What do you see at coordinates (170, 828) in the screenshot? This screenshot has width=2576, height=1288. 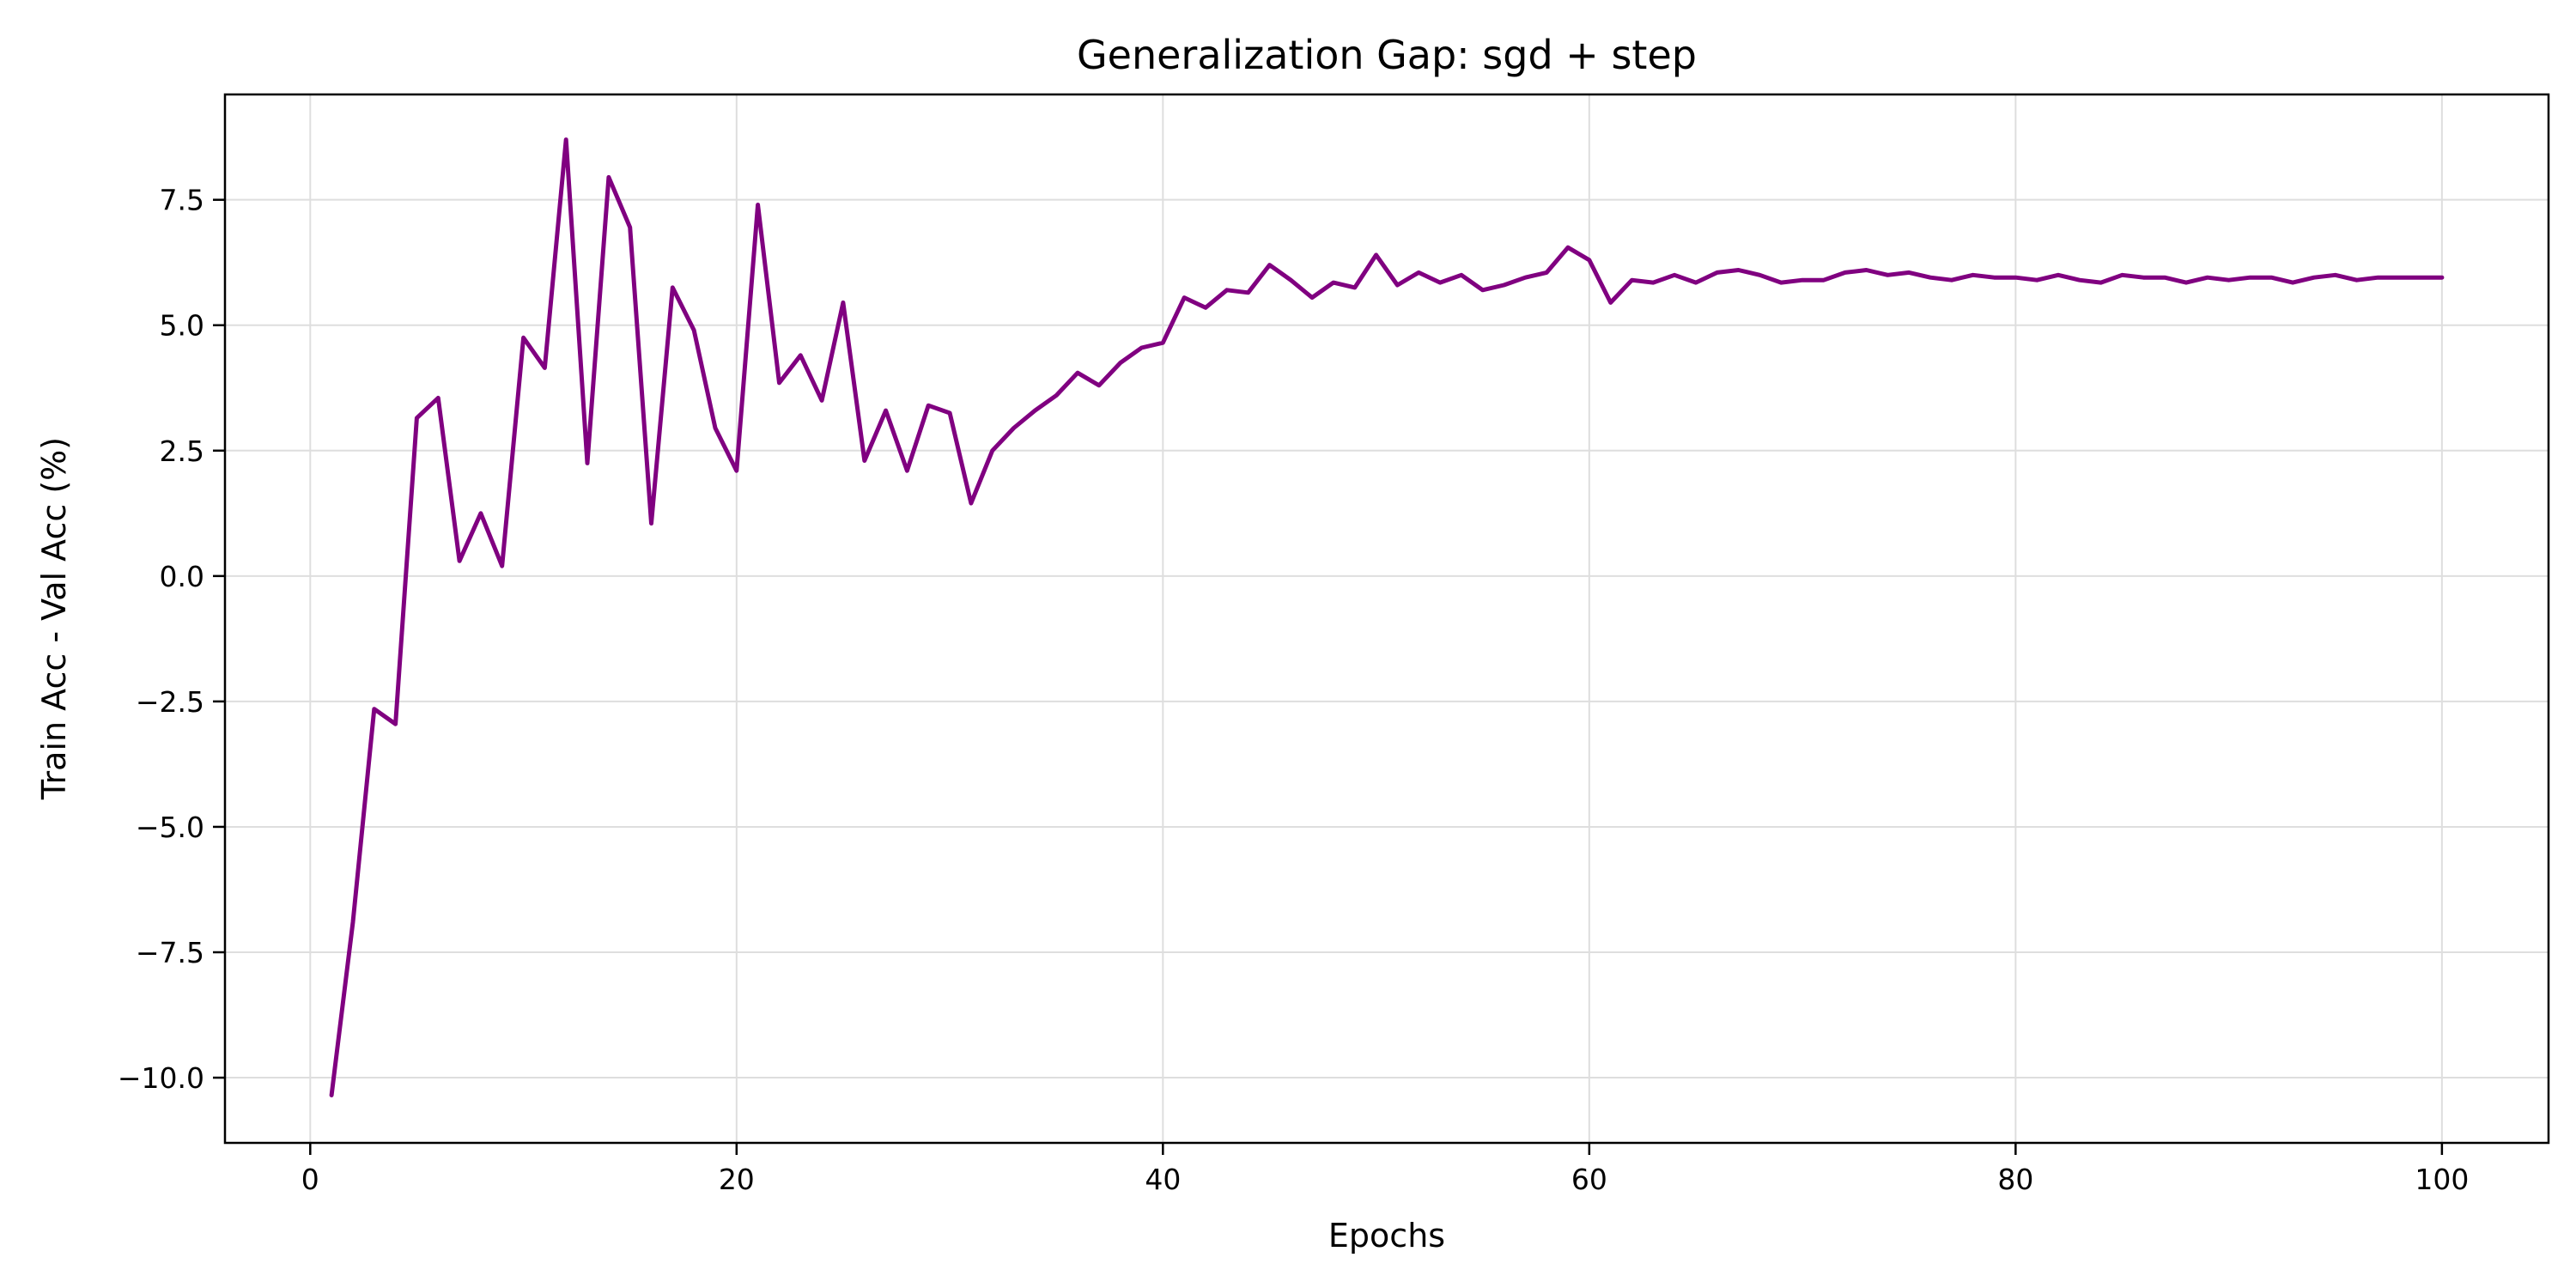 I see `y-tick-label: −5.0` at bounding box center [170, 828].